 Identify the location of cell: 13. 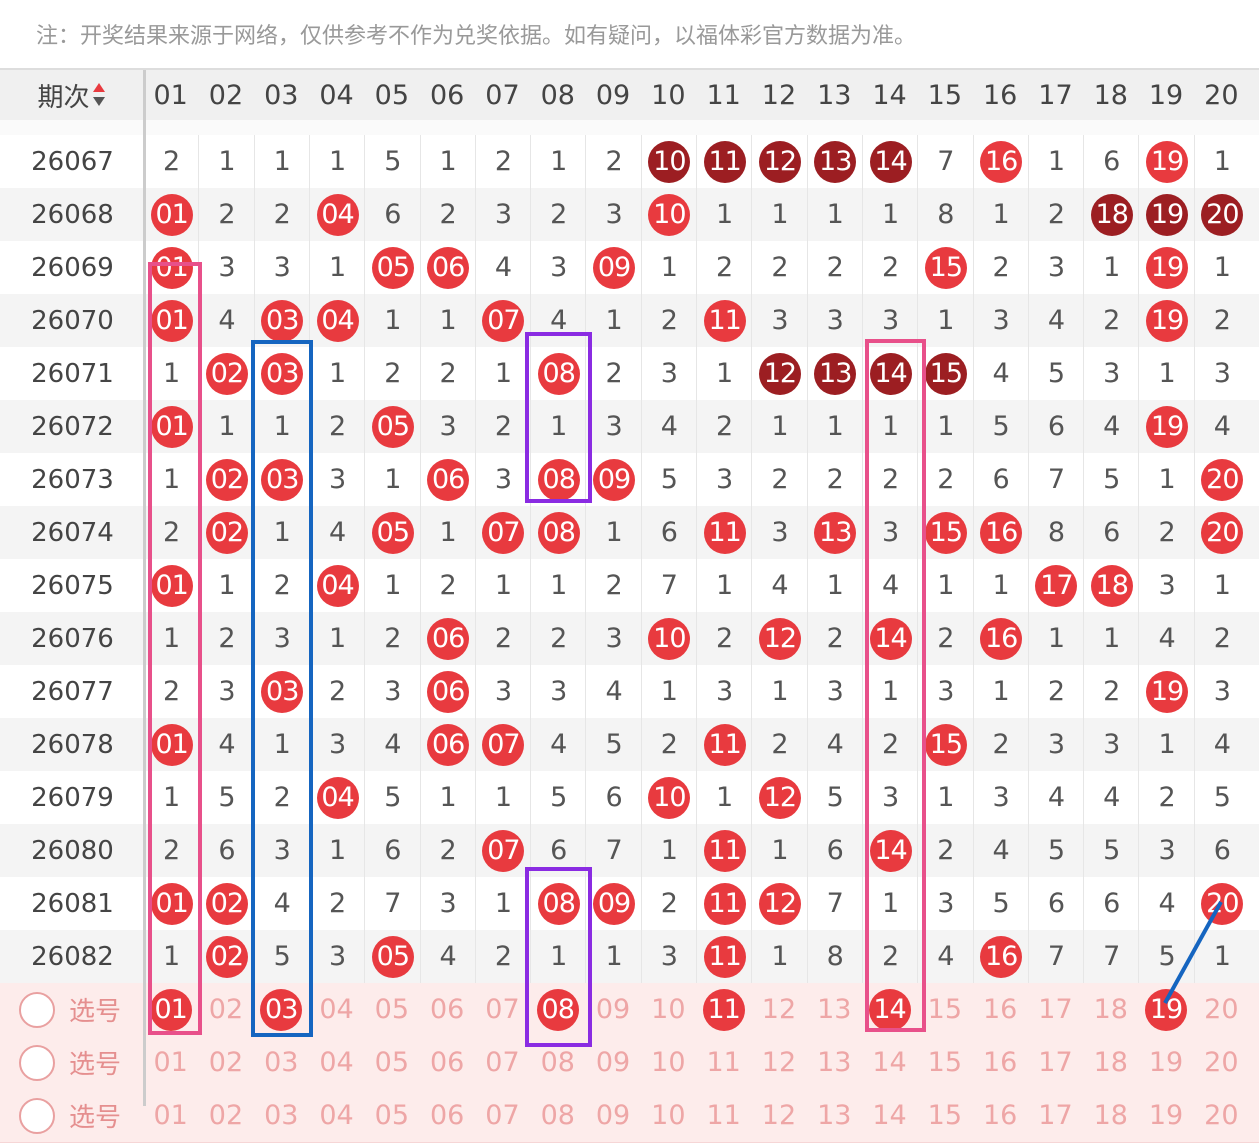
(834, 161).